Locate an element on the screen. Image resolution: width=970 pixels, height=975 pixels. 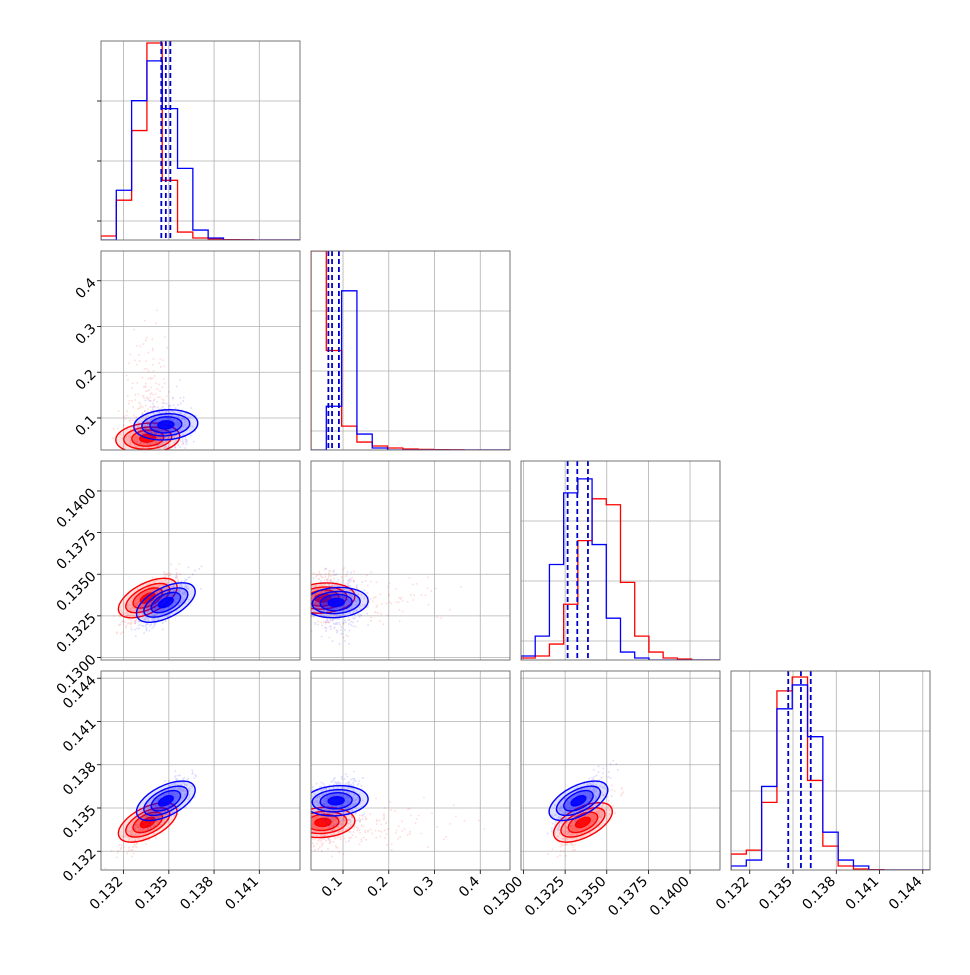
panel-3-3: 0.132 0.135 0.138 0.141 0.144 is located at coordinates (822, 792).